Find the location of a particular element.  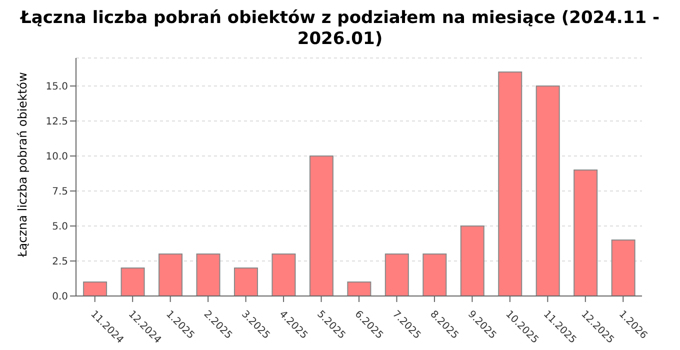

y-tick-label: 15.0 is located at coordinates (57, 87).